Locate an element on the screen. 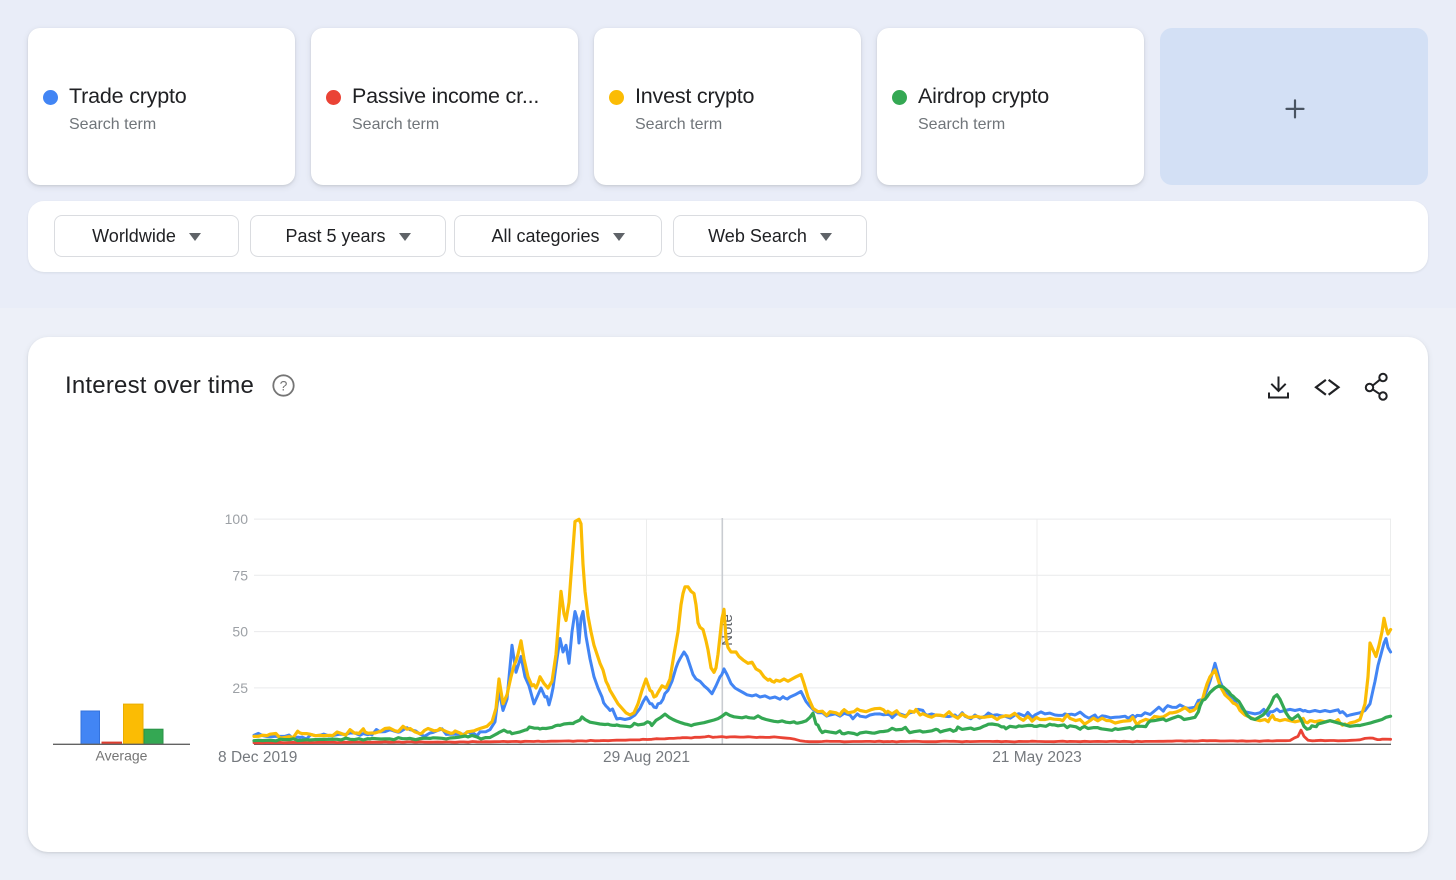  svg-text: 100 is located at coordinates (237, 519).